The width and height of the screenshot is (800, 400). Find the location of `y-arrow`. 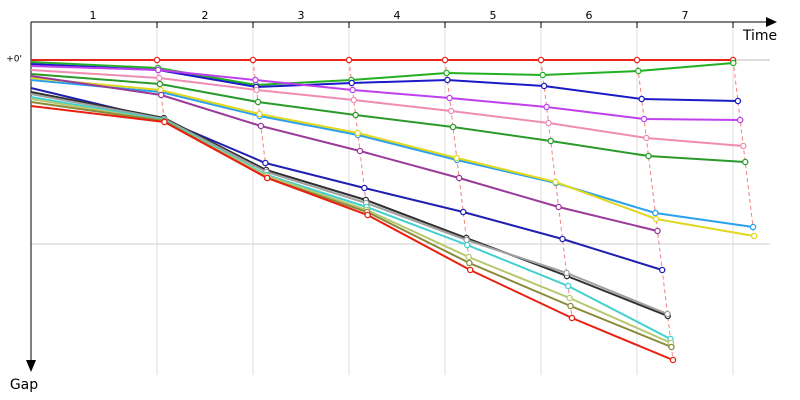

y-arrow is located at coordinates (31, 366).